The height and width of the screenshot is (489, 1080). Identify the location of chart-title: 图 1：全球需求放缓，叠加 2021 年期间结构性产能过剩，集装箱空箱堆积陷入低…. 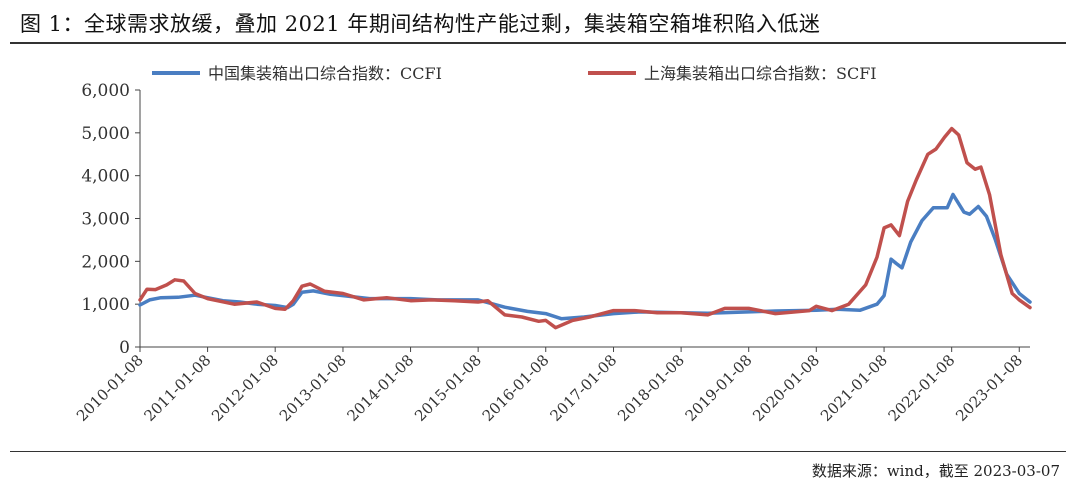
(420, 24).